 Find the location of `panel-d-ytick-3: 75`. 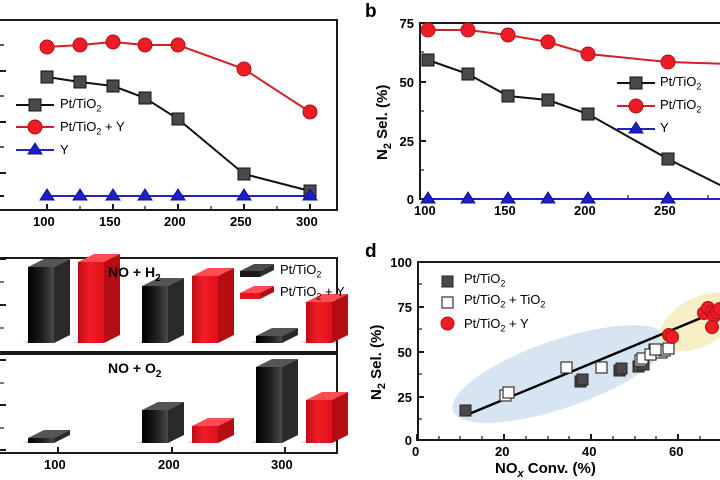

panel-d-ytick-3: 75 is located at coordinates (394, 307).